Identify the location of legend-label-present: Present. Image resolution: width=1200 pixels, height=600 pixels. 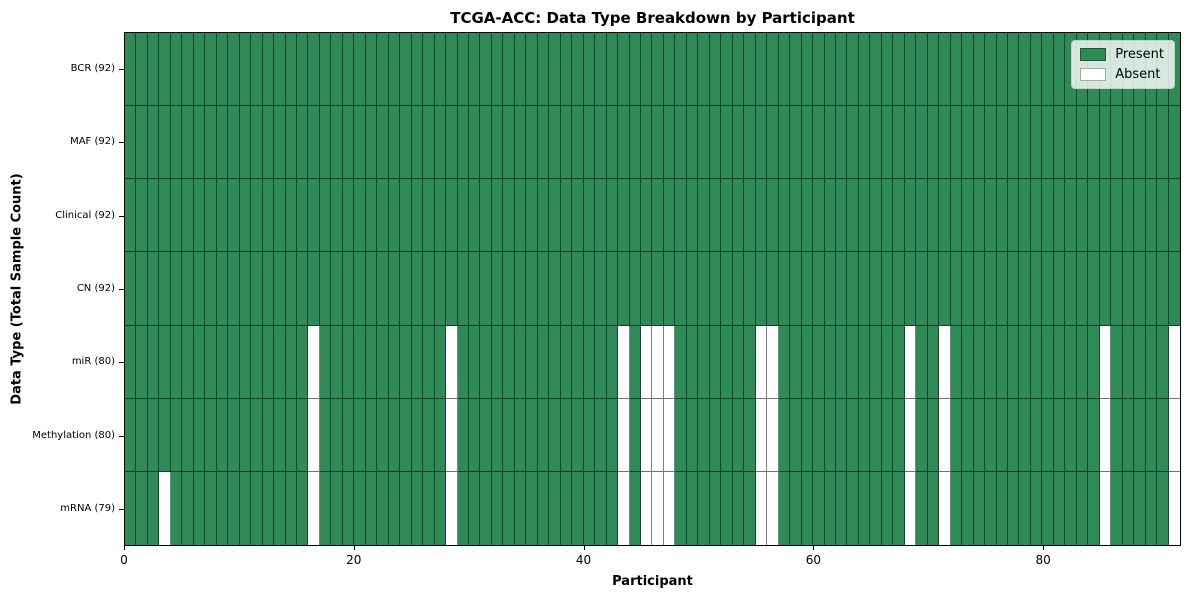
(1139, 54).